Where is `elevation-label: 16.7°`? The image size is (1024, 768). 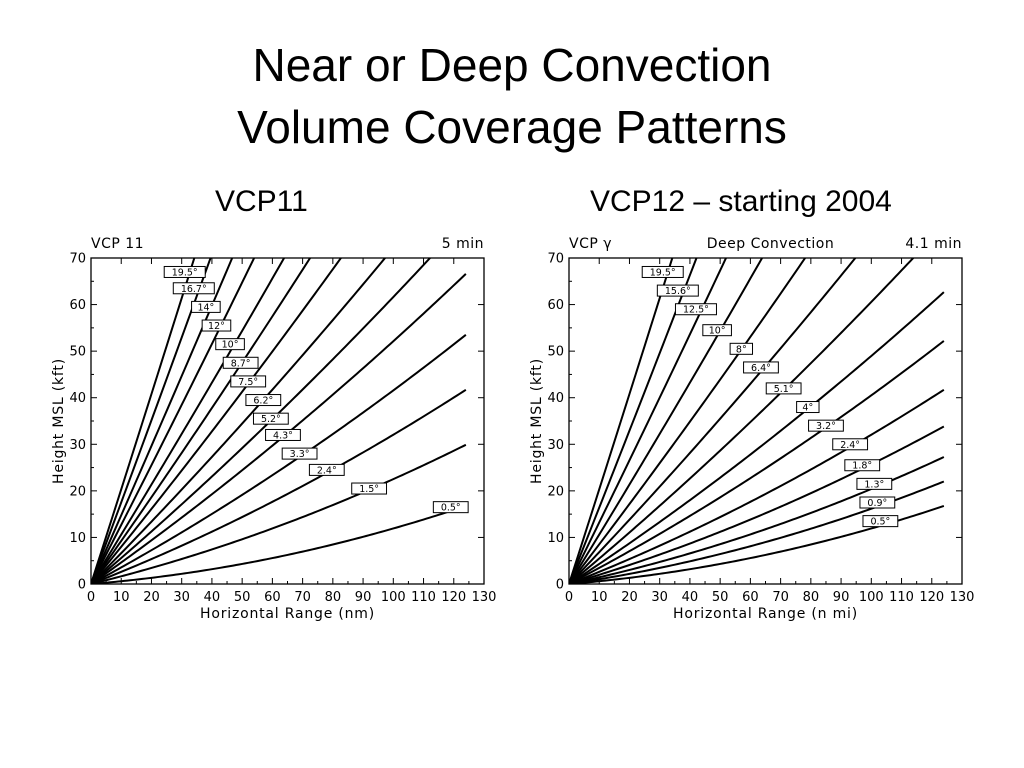 elevation-label: 16.7° is located at coordinates (194, 289).